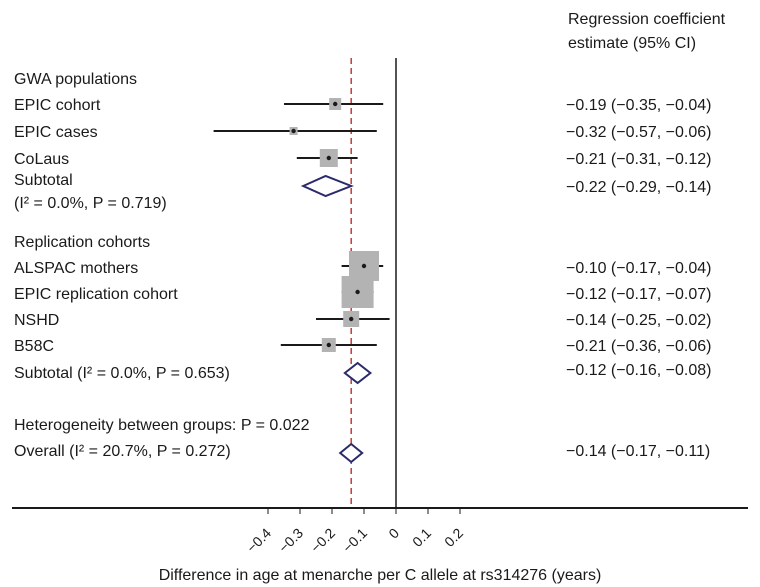  What do you see at coordinates (82, 242) in the screenshot?
I see `group-title-replication: Replication cohorts` at bounding box center [82, 242].